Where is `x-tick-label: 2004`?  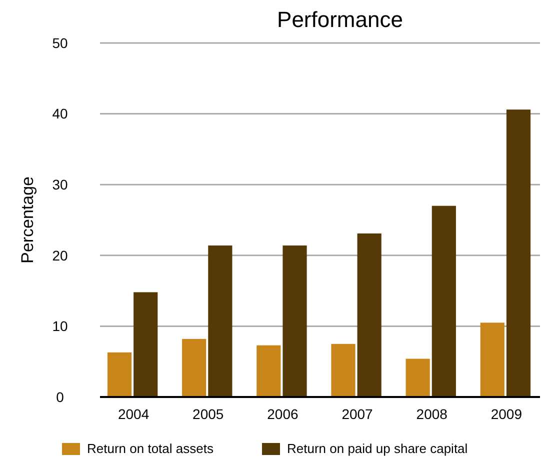
x-tick-label: 2004 is located at coordinates (134, 414).